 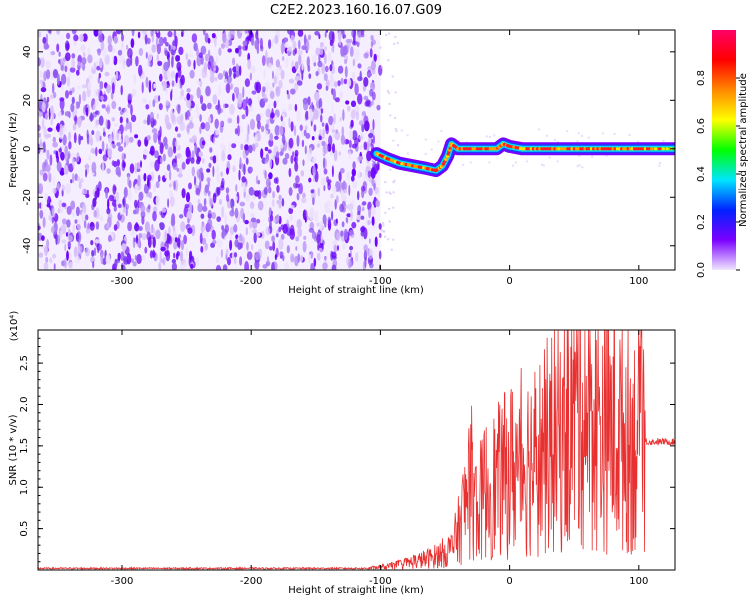 What do you see at coordinates (13, 150) in the screenshot?
I see `top-y-axis-label: Frequency (Hz)` at bounding box center [13, 150].